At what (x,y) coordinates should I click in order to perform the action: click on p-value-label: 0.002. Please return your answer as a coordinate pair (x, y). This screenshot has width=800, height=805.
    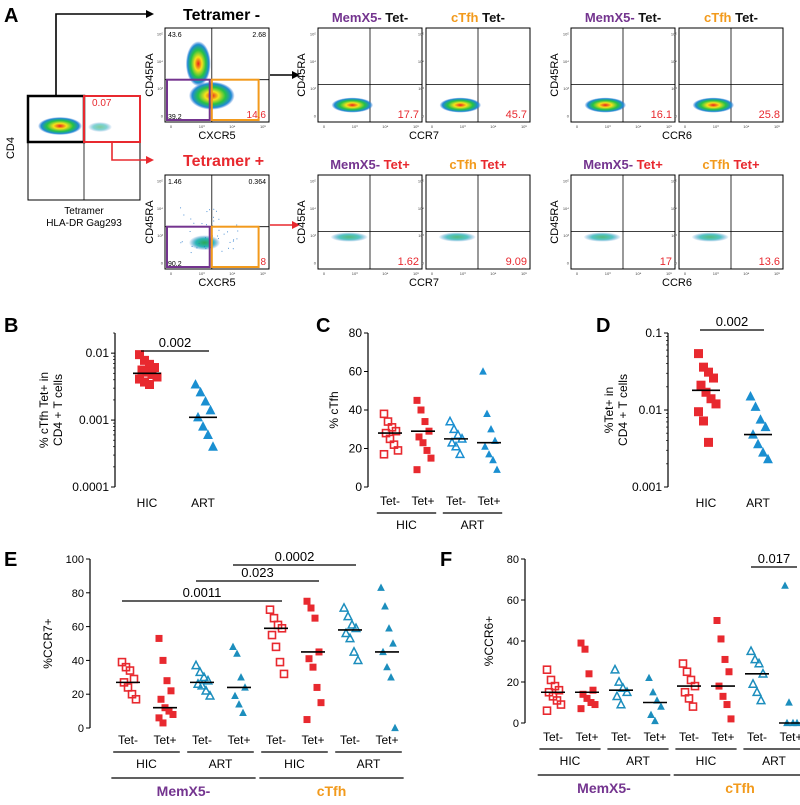
    Looking at the image, I should click on (175, 342).